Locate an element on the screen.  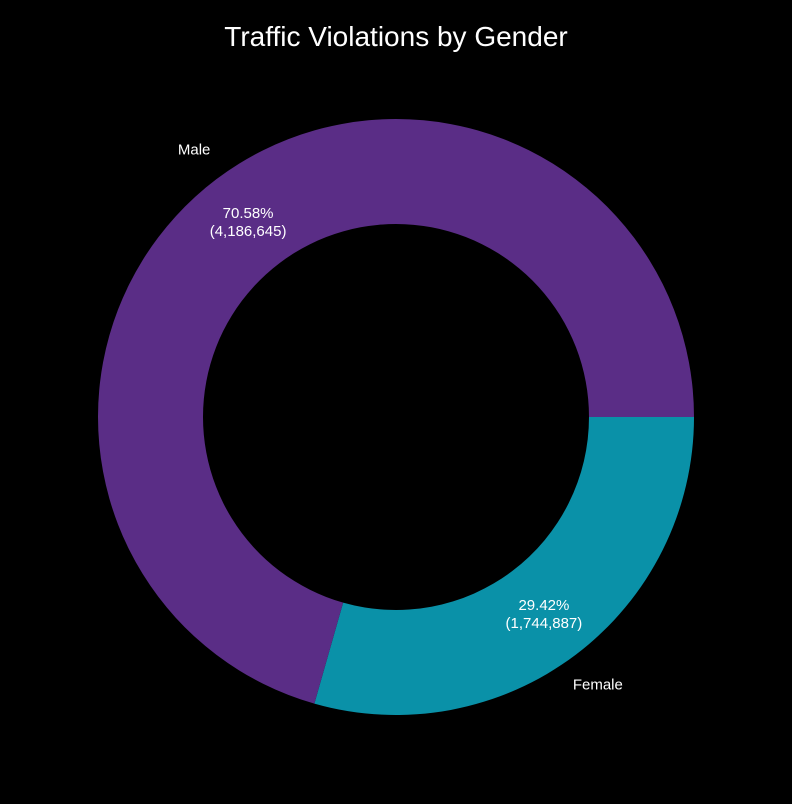
slice-label-male: Male is located at coordinates (194, 150).